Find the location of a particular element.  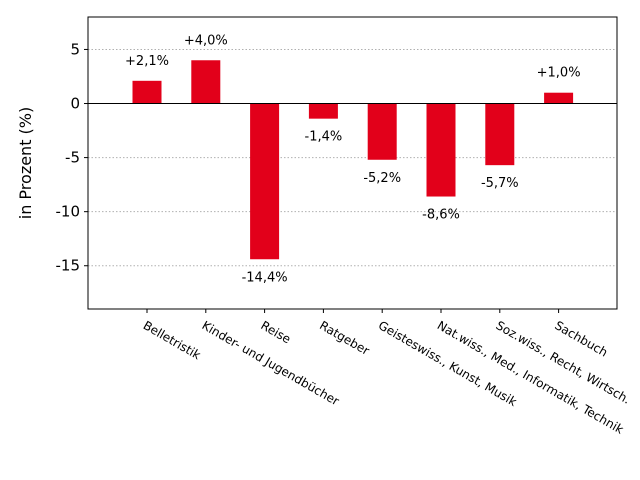

y-axis-ticks: 5 0 -5 -10 -15 is located at coordinates (72, 157).